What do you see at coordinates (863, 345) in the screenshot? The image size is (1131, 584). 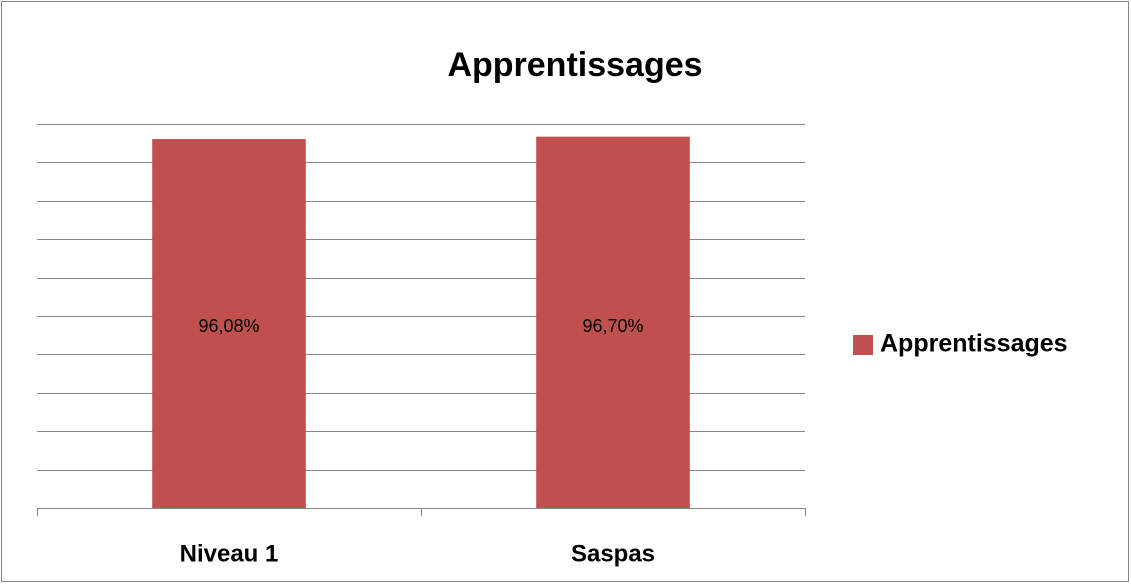 I see `legend-swatch` at bounding box center [863, 345].